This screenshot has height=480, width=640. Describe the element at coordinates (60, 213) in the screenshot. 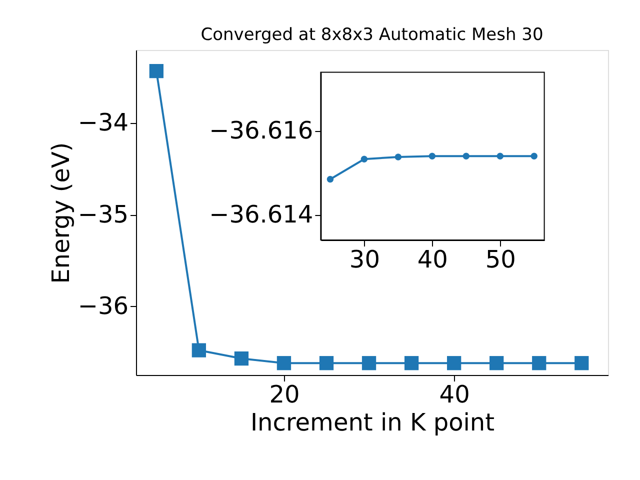

I see `y-axis-title: Energy (eV)` at that location.